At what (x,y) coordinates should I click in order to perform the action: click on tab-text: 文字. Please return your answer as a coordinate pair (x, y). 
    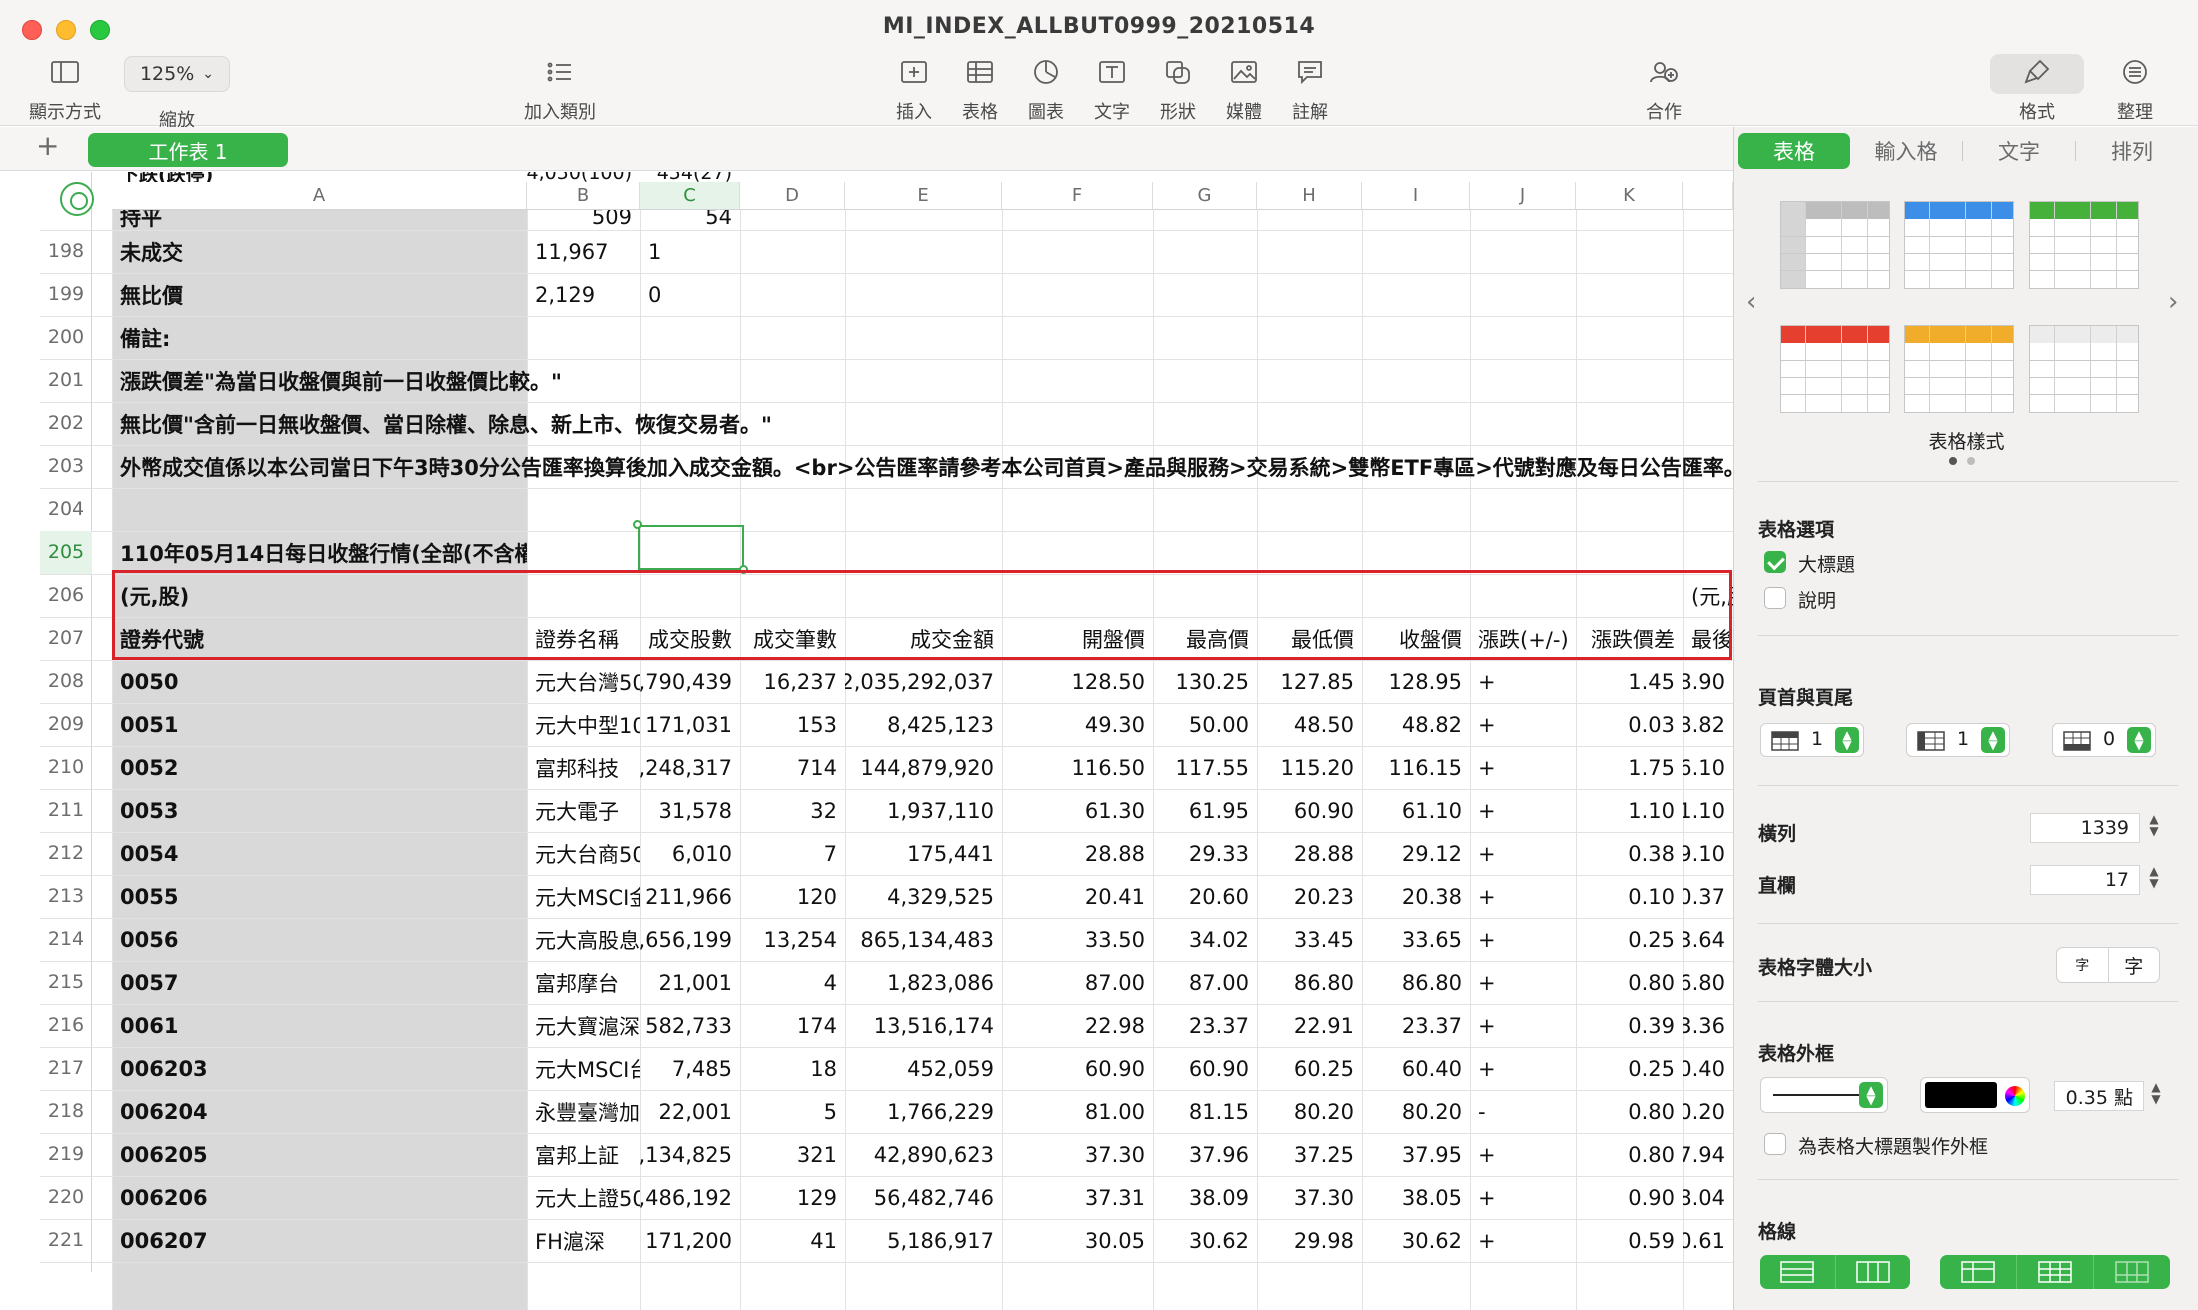
    Looking at the image, I should click on (2019, 152).